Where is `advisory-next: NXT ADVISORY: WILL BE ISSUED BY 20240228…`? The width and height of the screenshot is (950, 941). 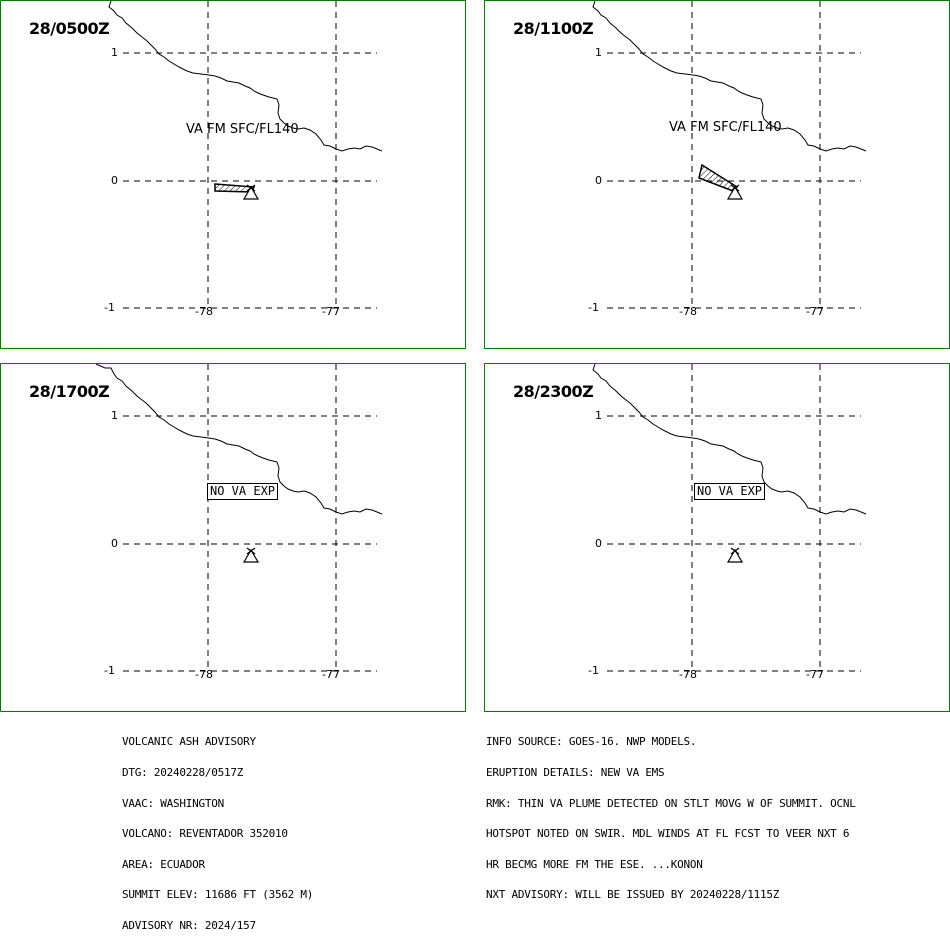 advisory-next: NXT ADVISORY: WILL BE ISSUED BY 20240228… is located at coordinates (633, 895).